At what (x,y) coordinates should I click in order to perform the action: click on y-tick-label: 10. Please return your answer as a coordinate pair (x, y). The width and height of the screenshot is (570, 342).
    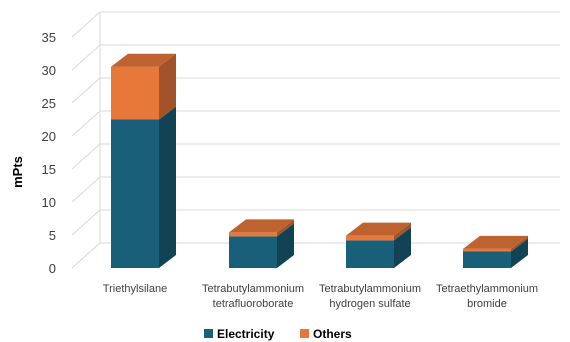
    Looking at the image, I should click on (49, 202).